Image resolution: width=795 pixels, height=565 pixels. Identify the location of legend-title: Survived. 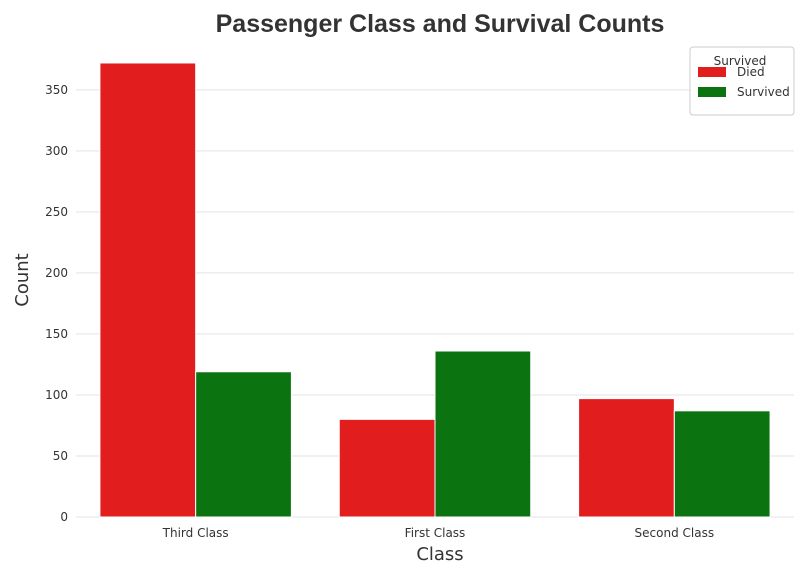
(740, 61).